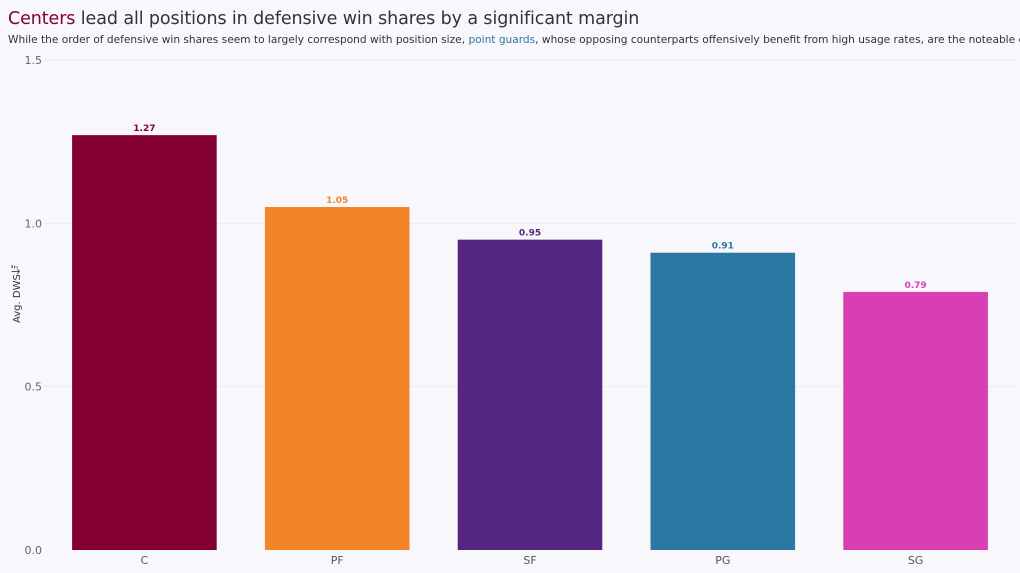 The image size is (1020, 573). Describe the element at coordinates (144, 342) in the screenshot. I see `bar-c` at that location.